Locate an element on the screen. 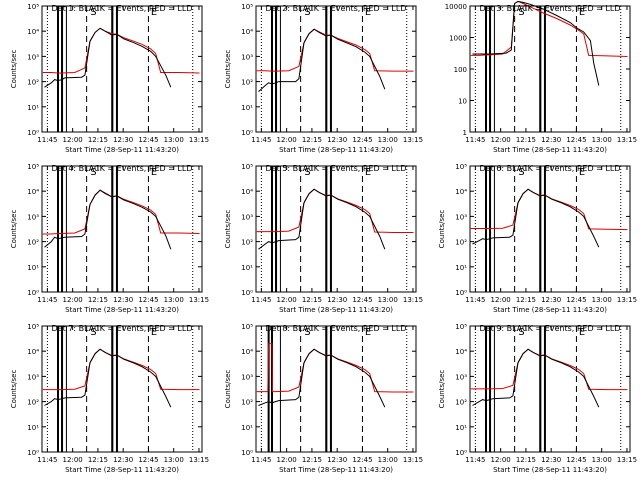 The height and width of the screenshot is (480, 640). panel-title: Det 9: BLACK = Events, RED = LLD is located at coordinates (550, 328).